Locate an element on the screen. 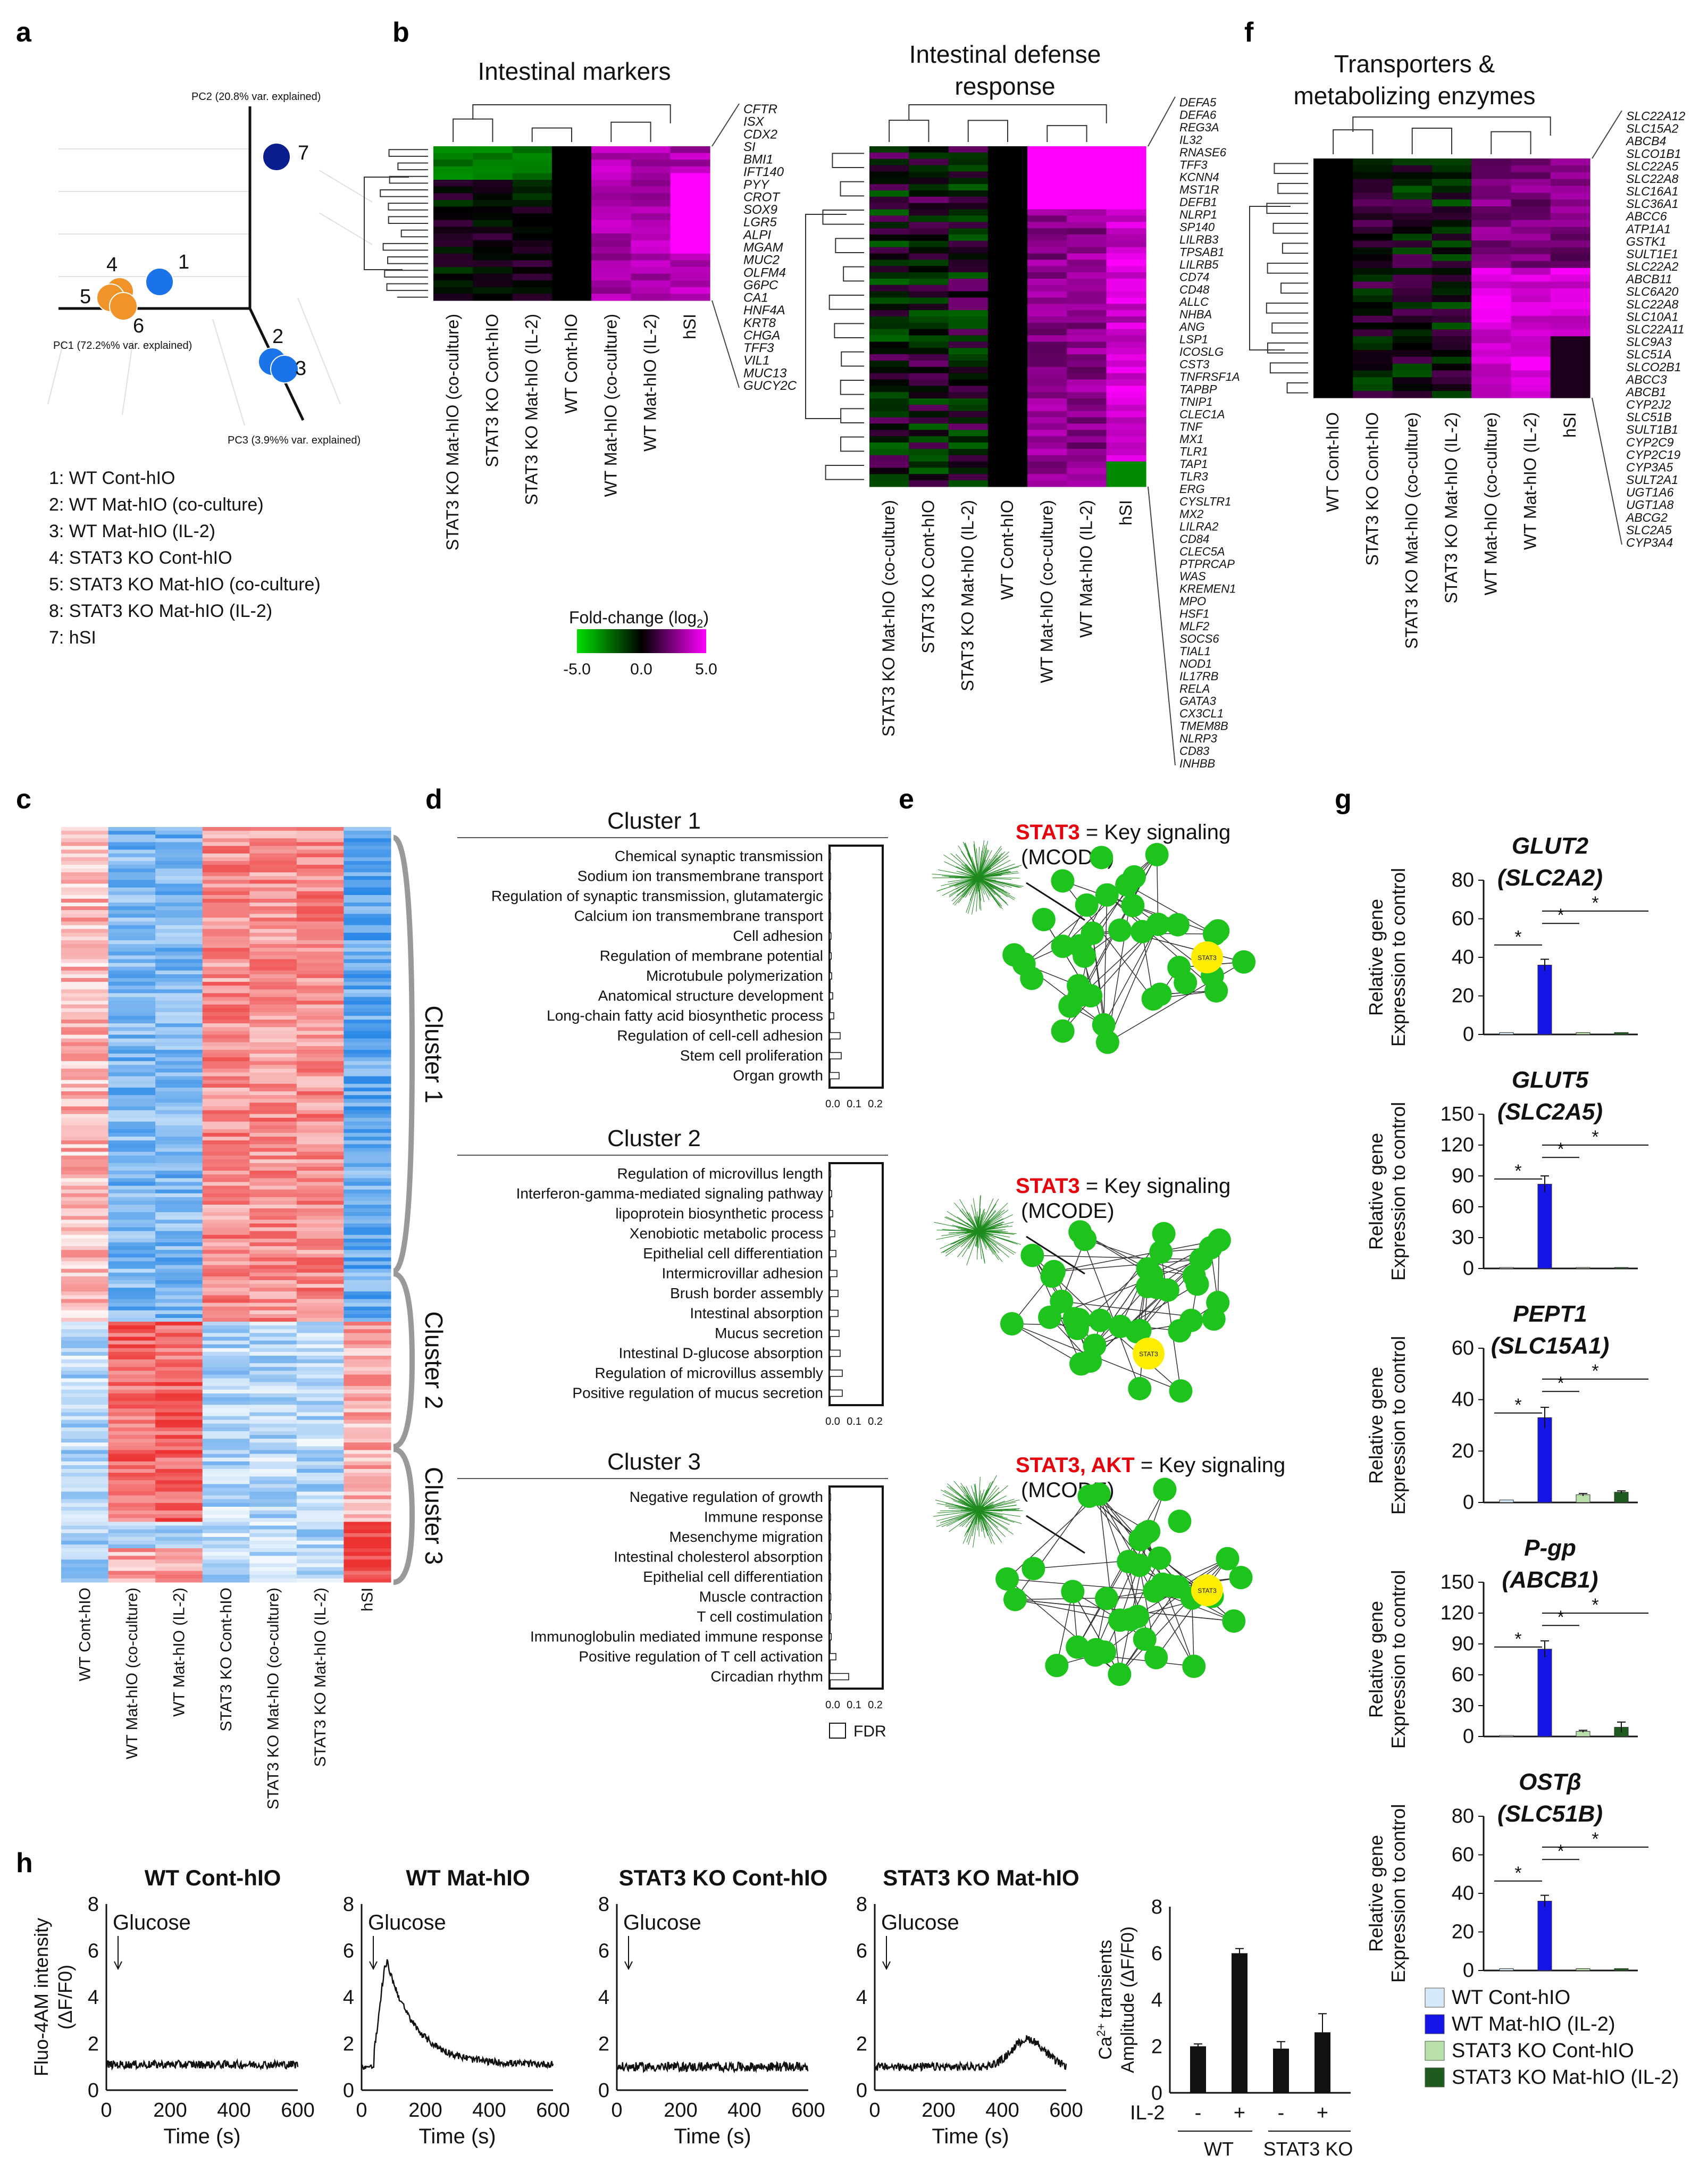  column-label: STAT3 KO Mat-hIO (IL-2) is located at coordinates (532, 409).